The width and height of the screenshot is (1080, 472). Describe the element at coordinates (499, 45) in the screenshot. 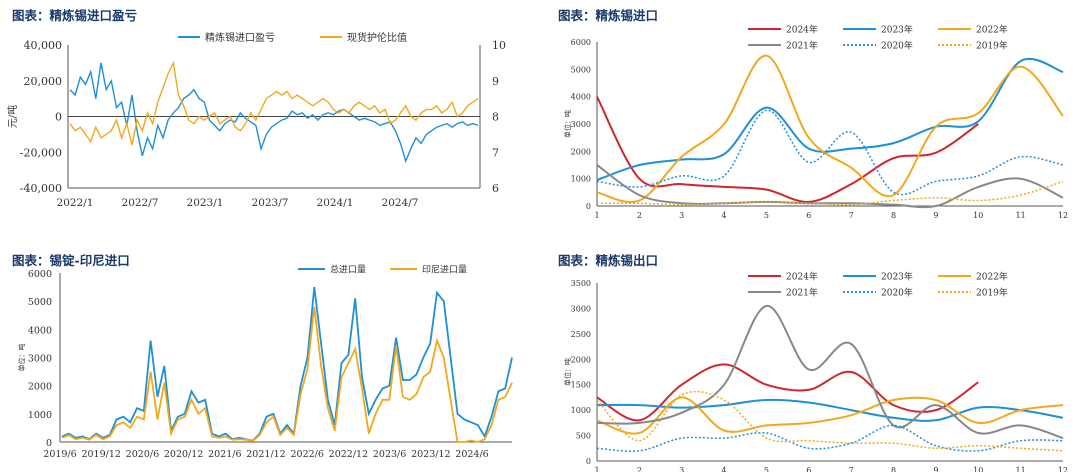

I see `y-tick-label-right: 10` at that location.